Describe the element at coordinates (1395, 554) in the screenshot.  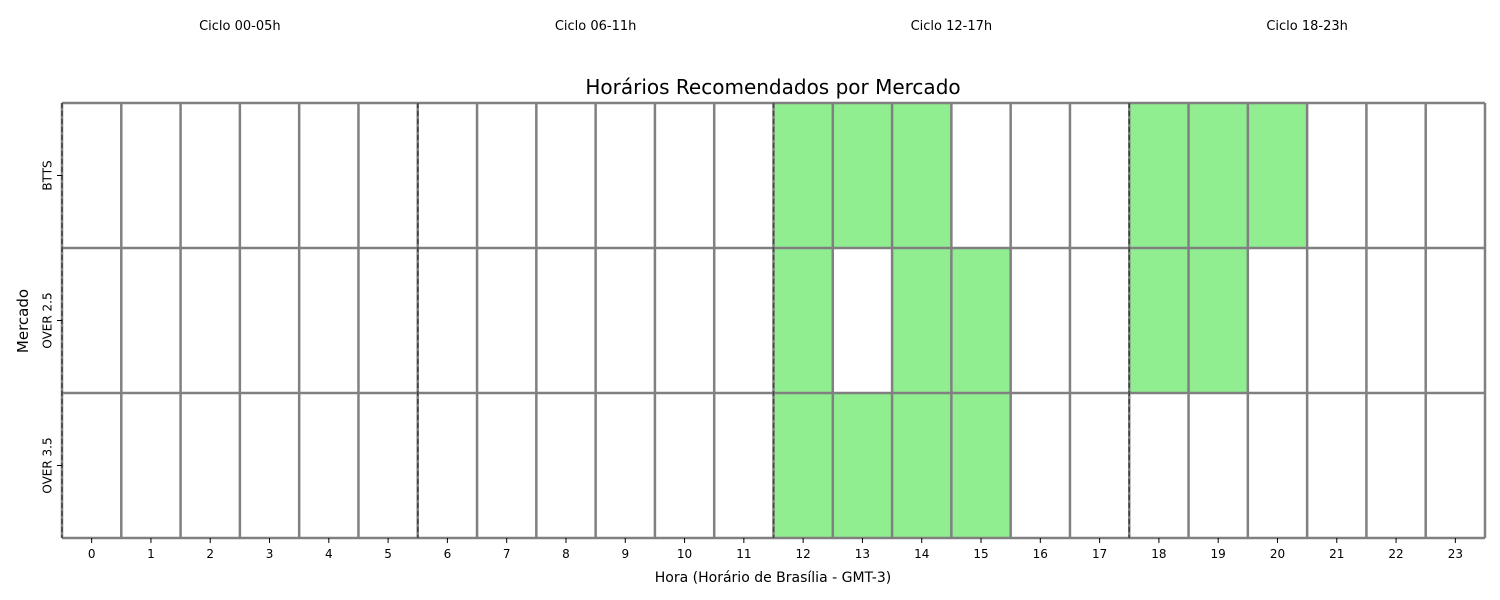
I see `x-tick-label: 22` at that location.